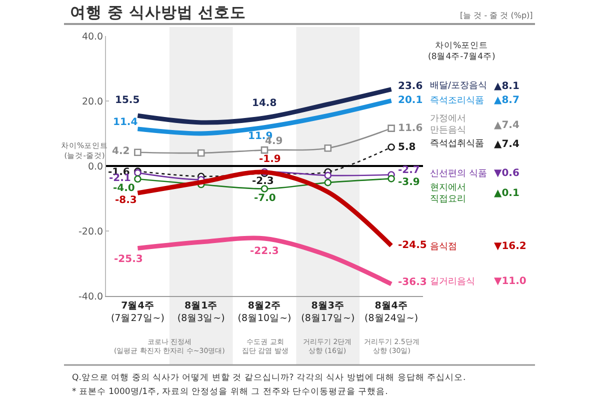 The height and width of the screenshot is (400, 600). What do you see at coordinates (124, 188) in the screenshot?
I see `data-label: -4.0` at bounding box center [124, 188].